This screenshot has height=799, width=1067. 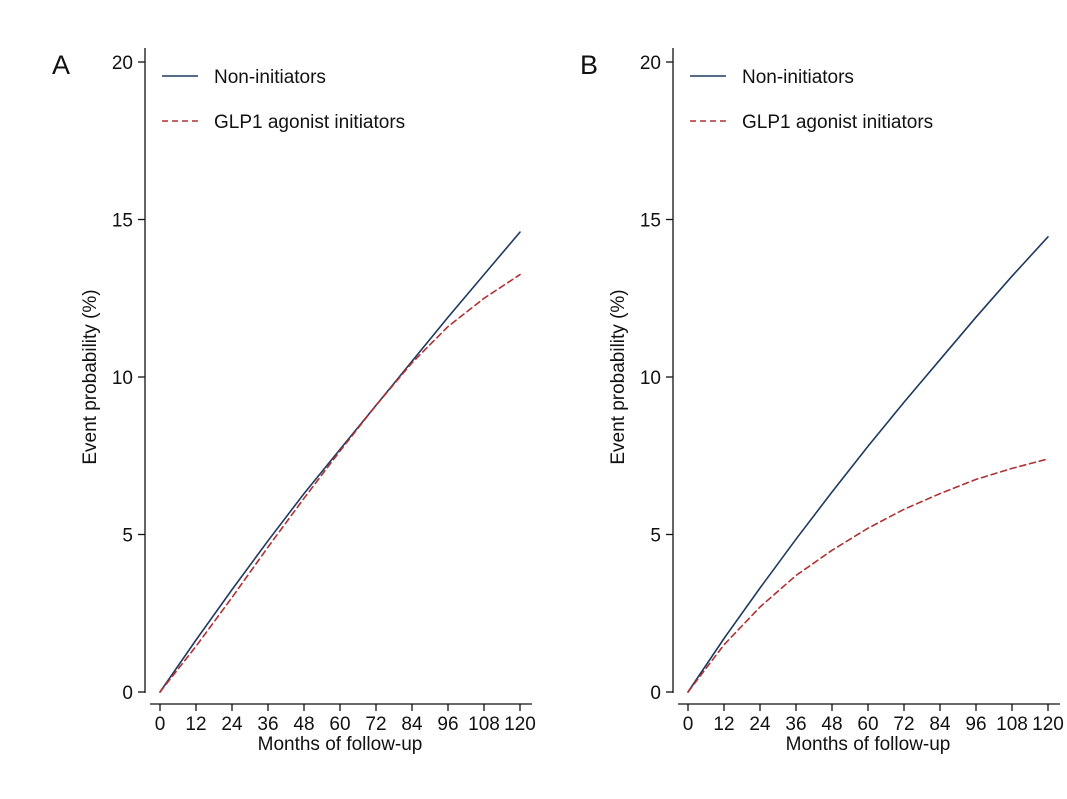 What do you see at coordinates (61, 65) in the screenshot?
I see `panel-label: A` at bounding box center [61, 65].